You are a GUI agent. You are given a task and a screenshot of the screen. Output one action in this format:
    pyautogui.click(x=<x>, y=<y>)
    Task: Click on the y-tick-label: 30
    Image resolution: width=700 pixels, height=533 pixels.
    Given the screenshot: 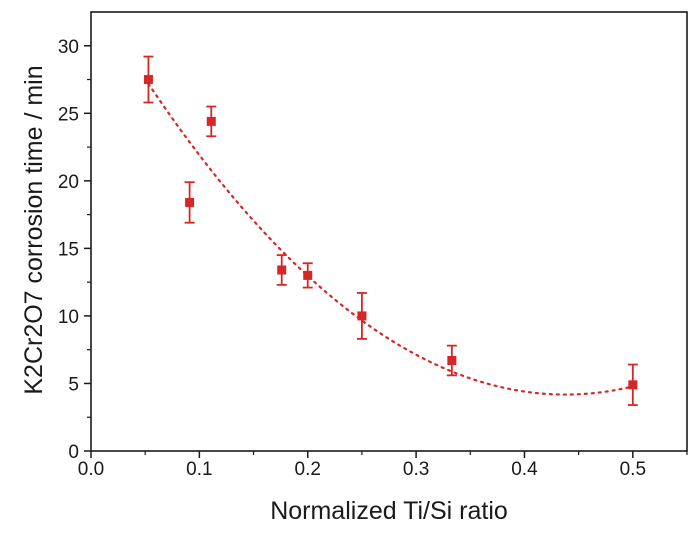 What is the action you would take?
    pyautogui.click(x=68, y=47)
    